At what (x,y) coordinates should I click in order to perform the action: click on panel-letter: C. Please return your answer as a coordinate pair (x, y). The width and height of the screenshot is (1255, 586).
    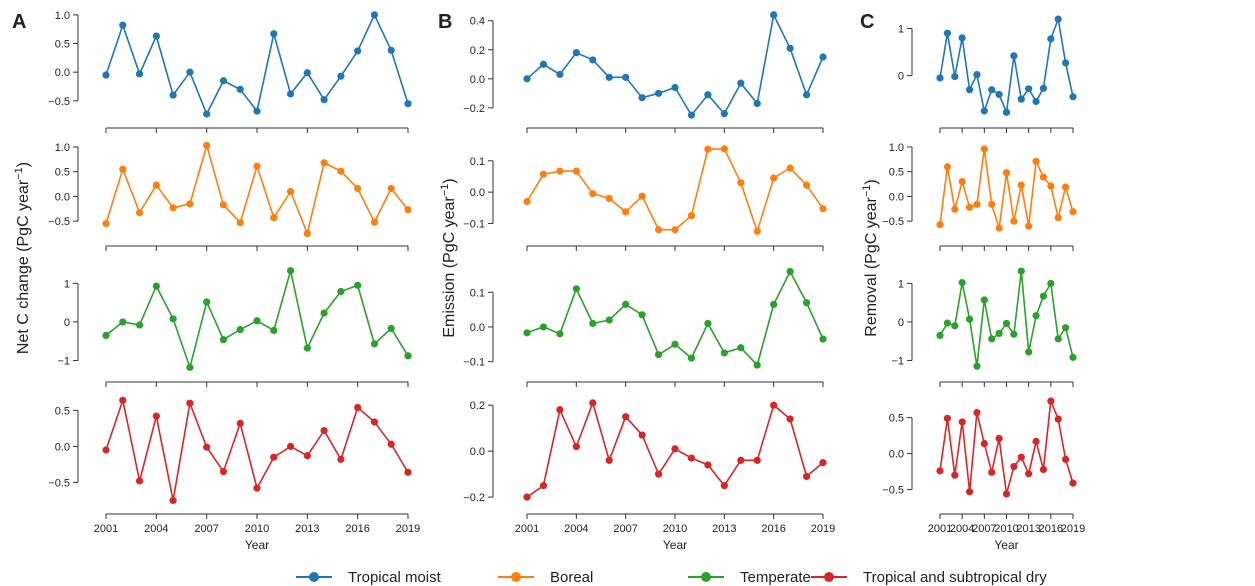
    Looking at the image, I should click on (867, 22).